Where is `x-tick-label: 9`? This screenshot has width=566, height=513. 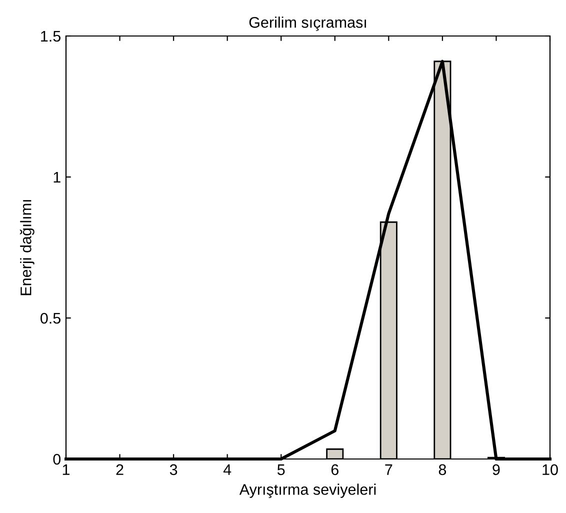
x-tick-label: 9 is located at coordinates (496, 470).